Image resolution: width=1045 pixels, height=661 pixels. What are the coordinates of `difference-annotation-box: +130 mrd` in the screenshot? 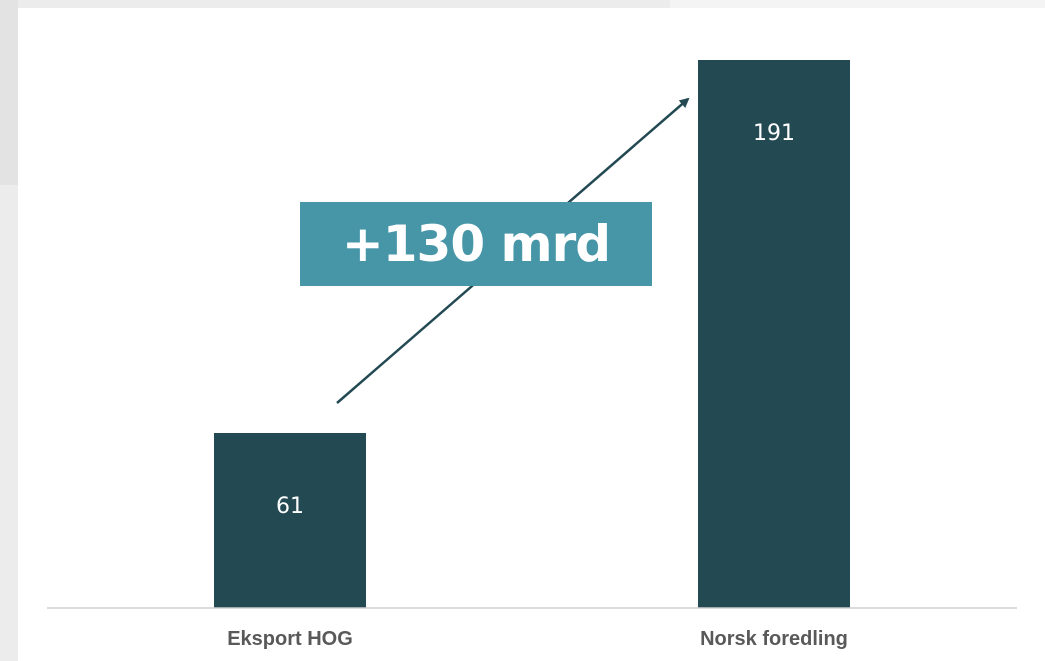 It's located at (476, 244).